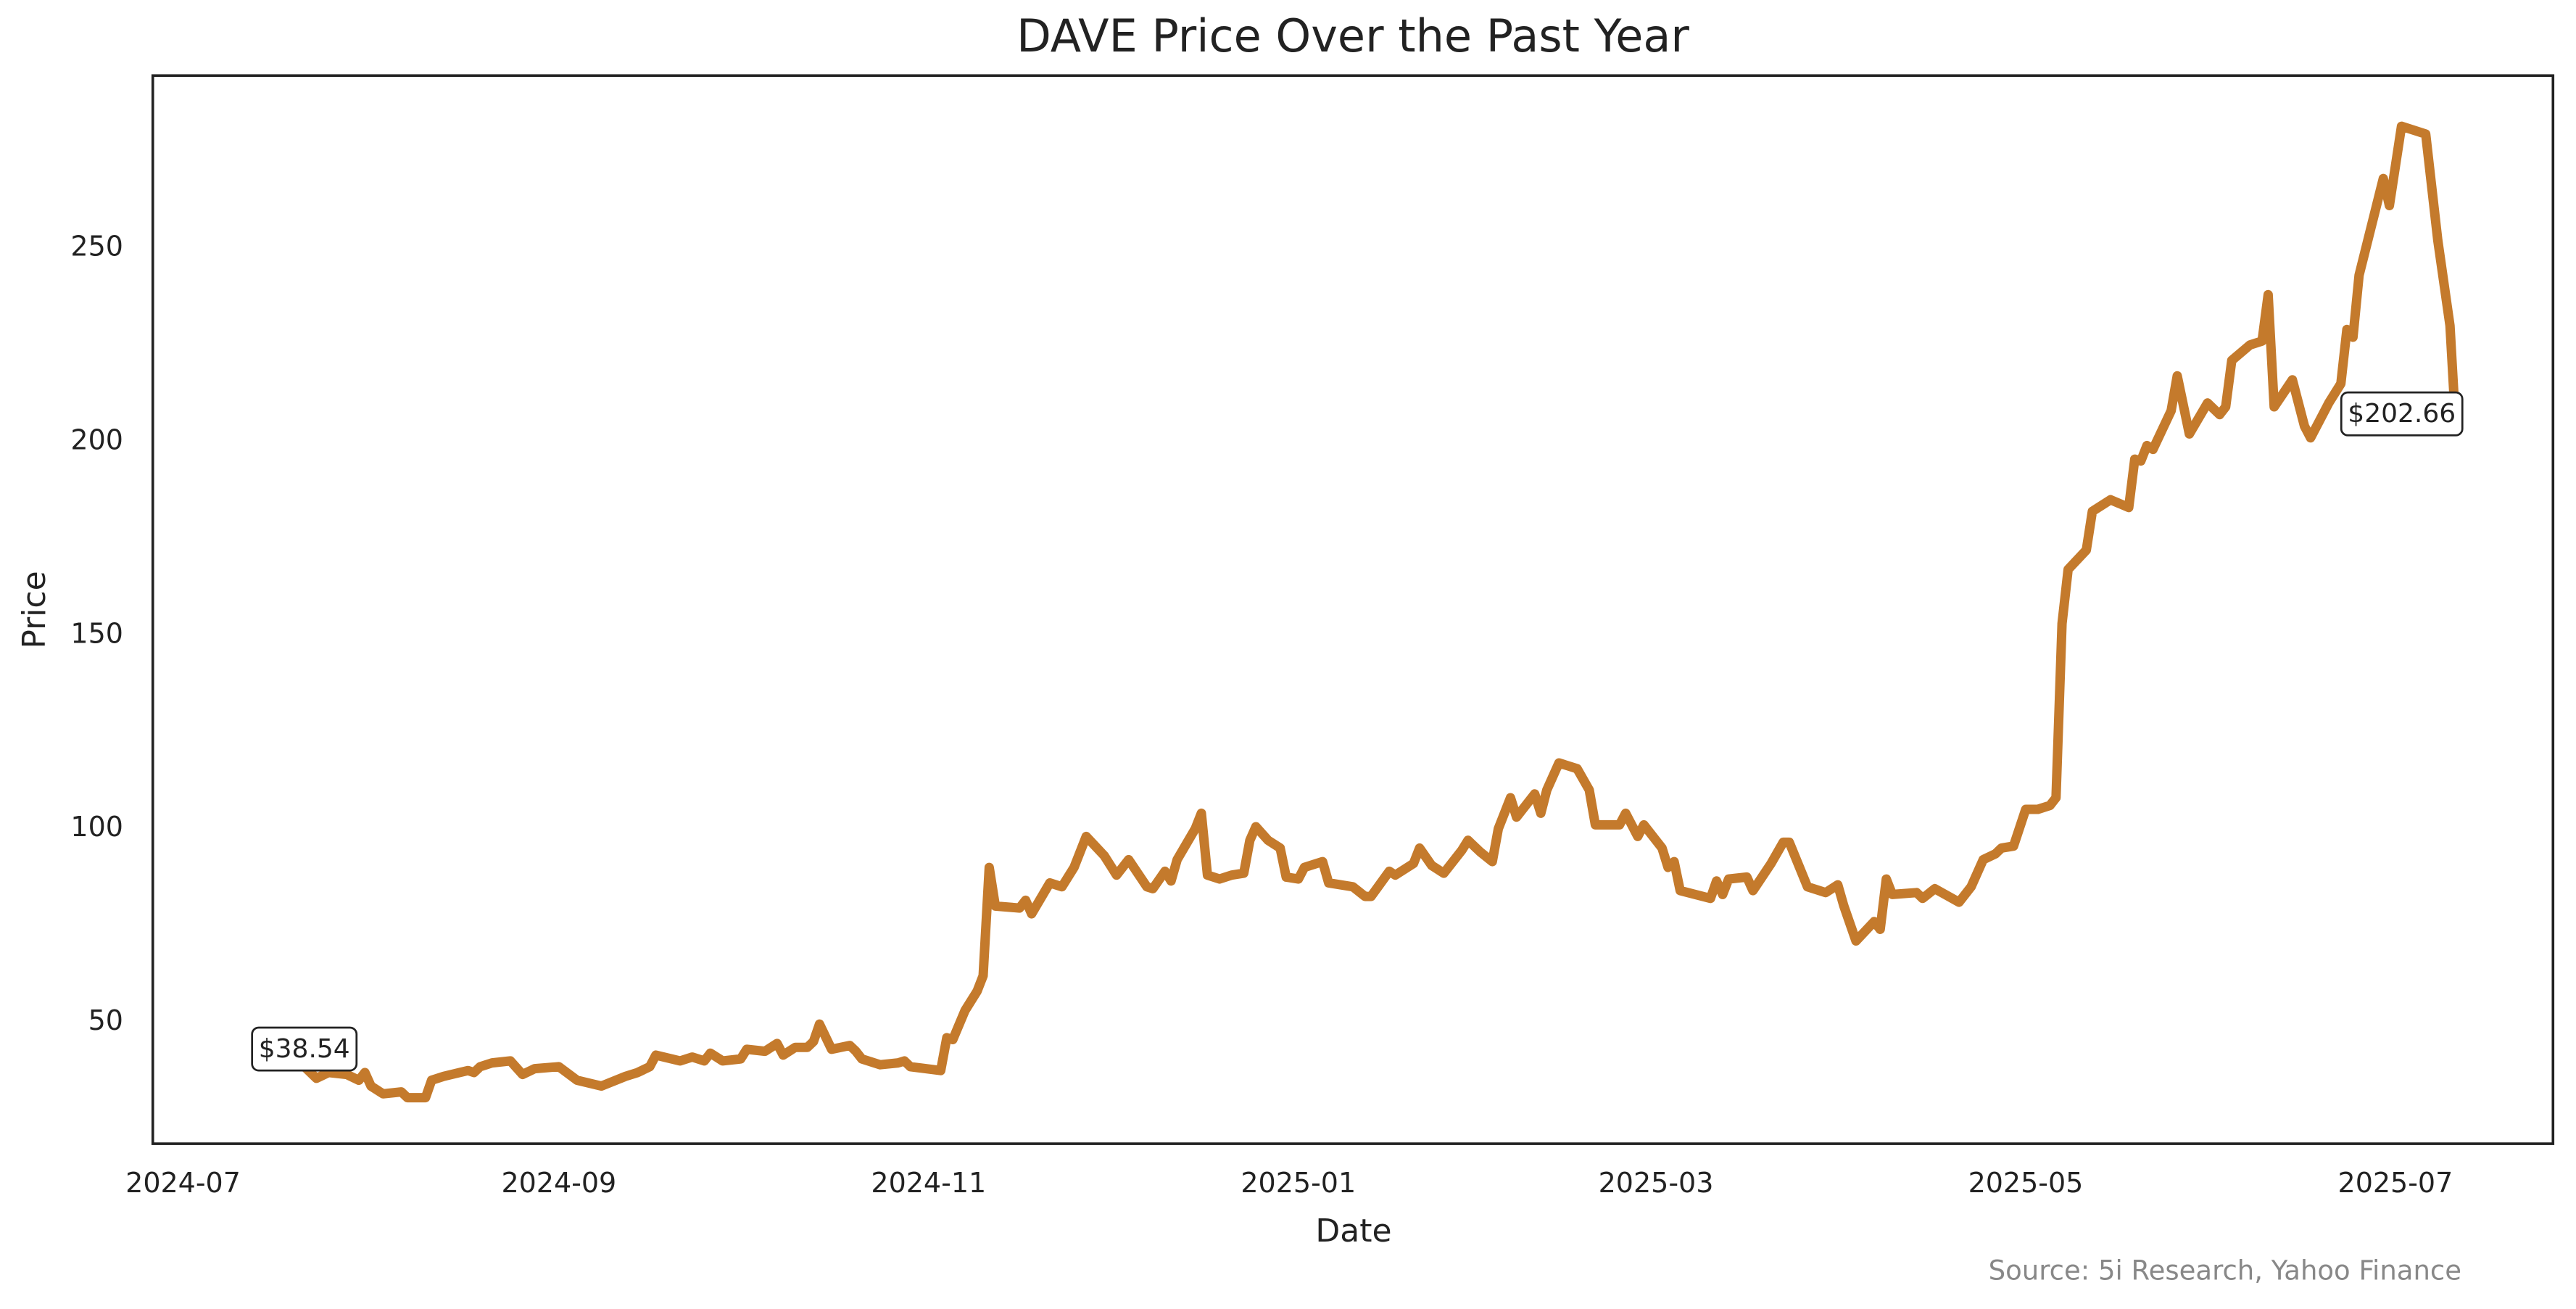 The height and width of the screenshot is (1309, 2576). What do you see at coordinates (1353, 1231) in the screenshot?
I see `x-axis-label: Date` at bounding box center [1353, 1231].